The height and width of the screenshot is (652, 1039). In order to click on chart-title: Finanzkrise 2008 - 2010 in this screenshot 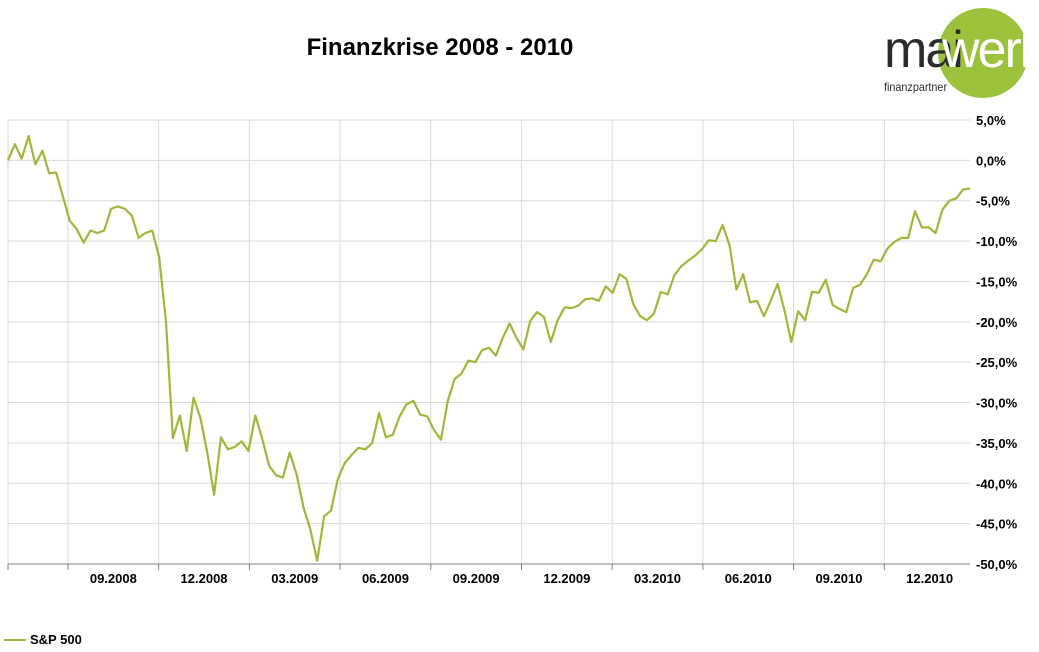, I will do `click(440, 47)`.